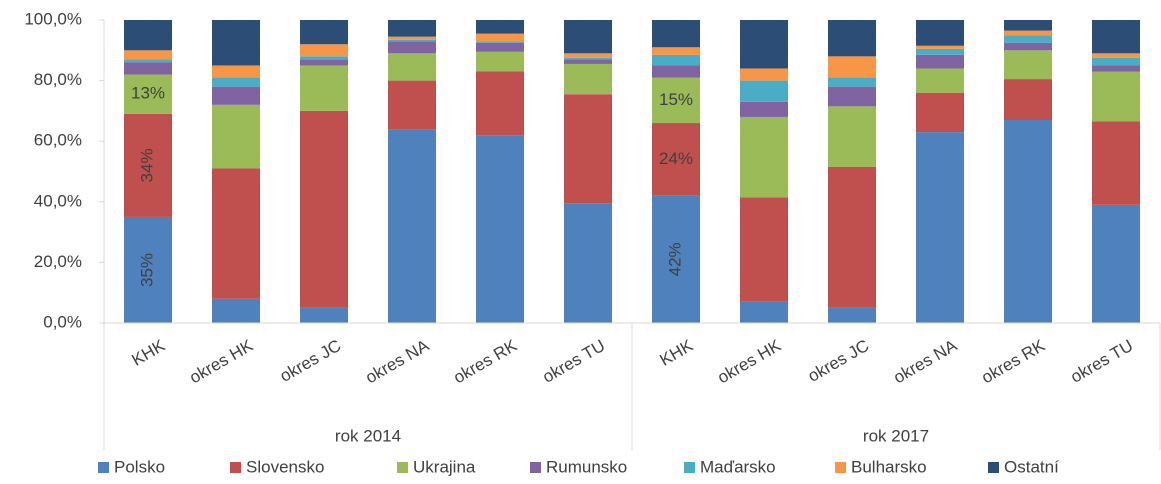  Describe the element at coordinates (58, 200) in the screenshot. I see `y-tick-label: 40,0%` at that location.